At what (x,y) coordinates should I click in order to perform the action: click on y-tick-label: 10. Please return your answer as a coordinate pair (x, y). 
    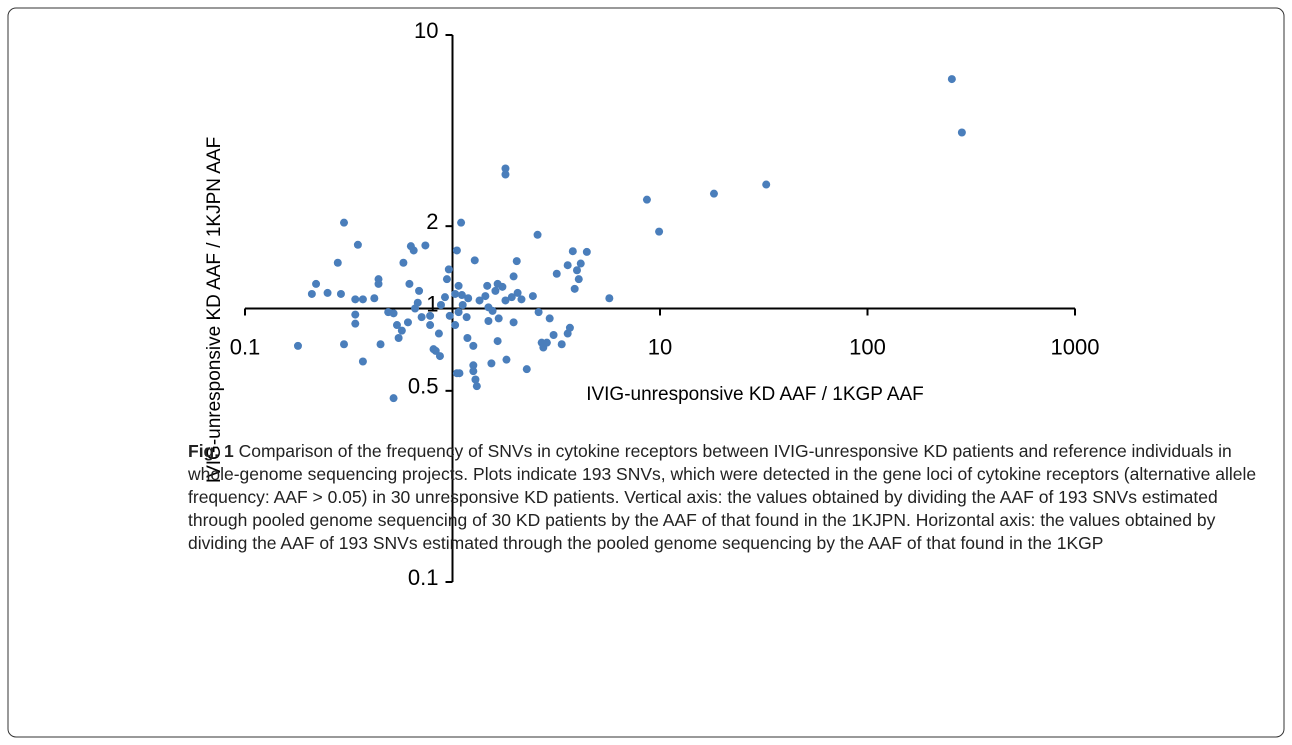
    Looking at the image, I should click on (426, 30).